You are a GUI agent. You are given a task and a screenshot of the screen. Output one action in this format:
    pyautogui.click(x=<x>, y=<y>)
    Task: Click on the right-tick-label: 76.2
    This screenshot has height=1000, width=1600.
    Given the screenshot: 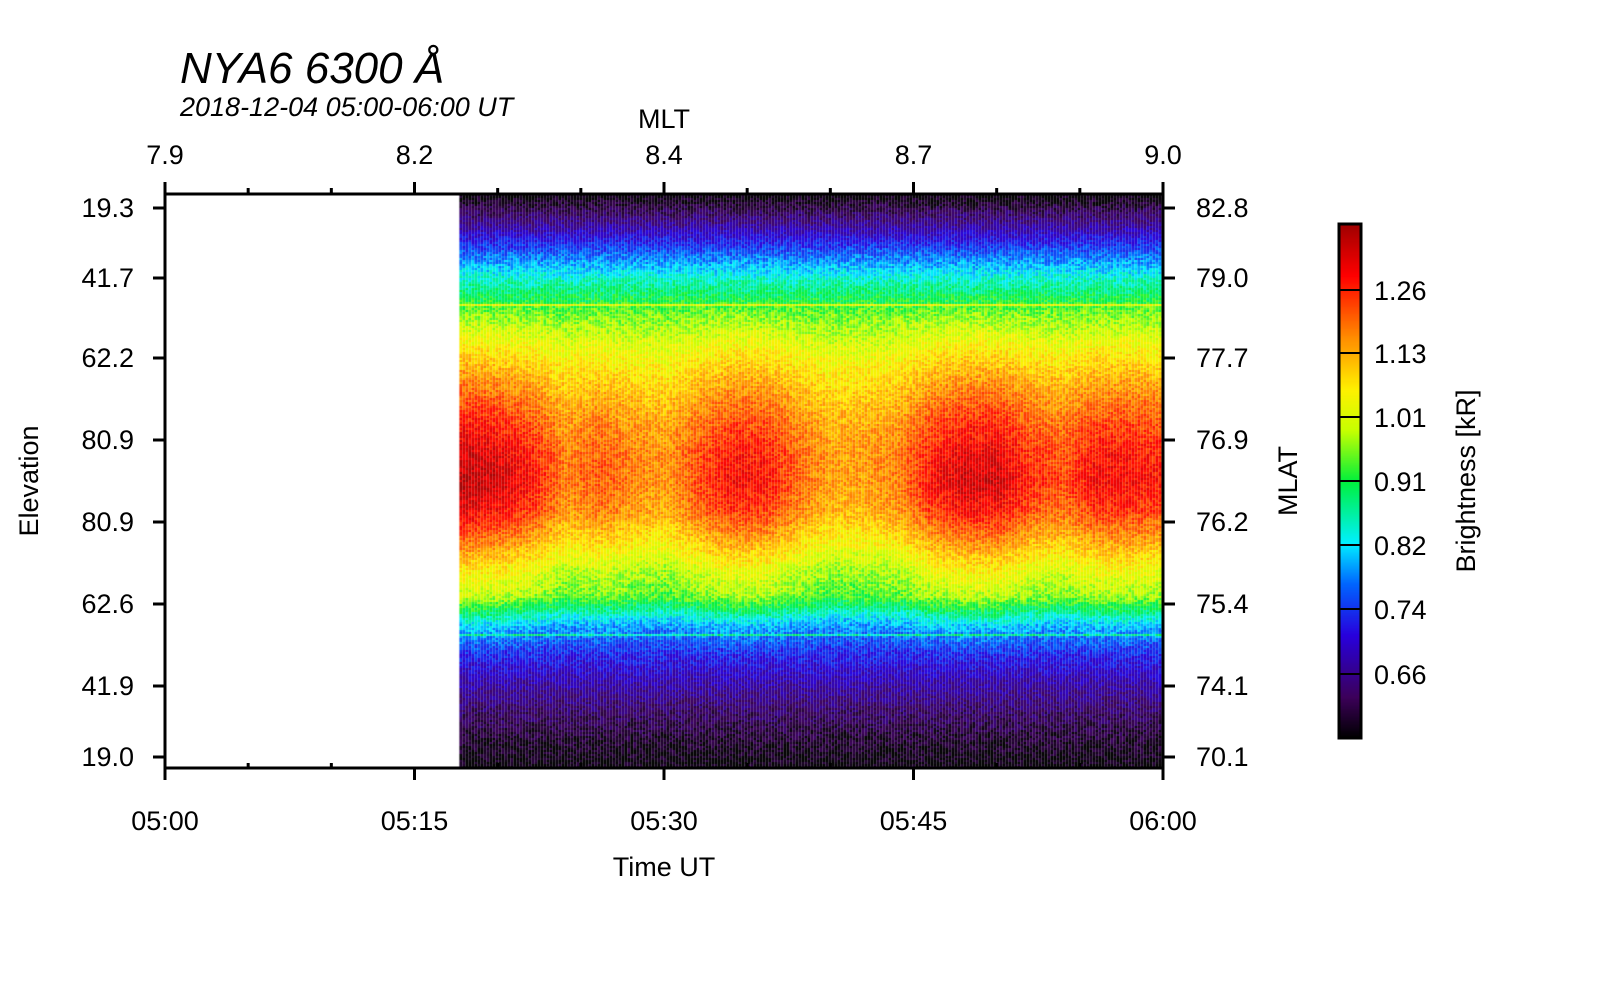 What is the action you would take?
    pyautogui.click(x=1222, y=522)
    